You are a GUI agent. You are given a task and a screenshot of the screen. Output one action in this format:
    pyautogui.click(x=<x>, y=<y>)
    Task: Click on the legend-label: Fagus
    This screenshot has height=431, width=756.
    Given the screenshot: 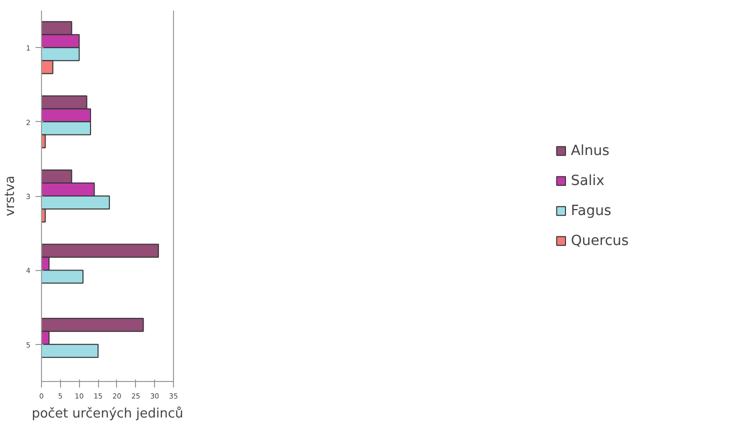 What is the action you would take?
    pyautogui.click(x=591, y=210)
    